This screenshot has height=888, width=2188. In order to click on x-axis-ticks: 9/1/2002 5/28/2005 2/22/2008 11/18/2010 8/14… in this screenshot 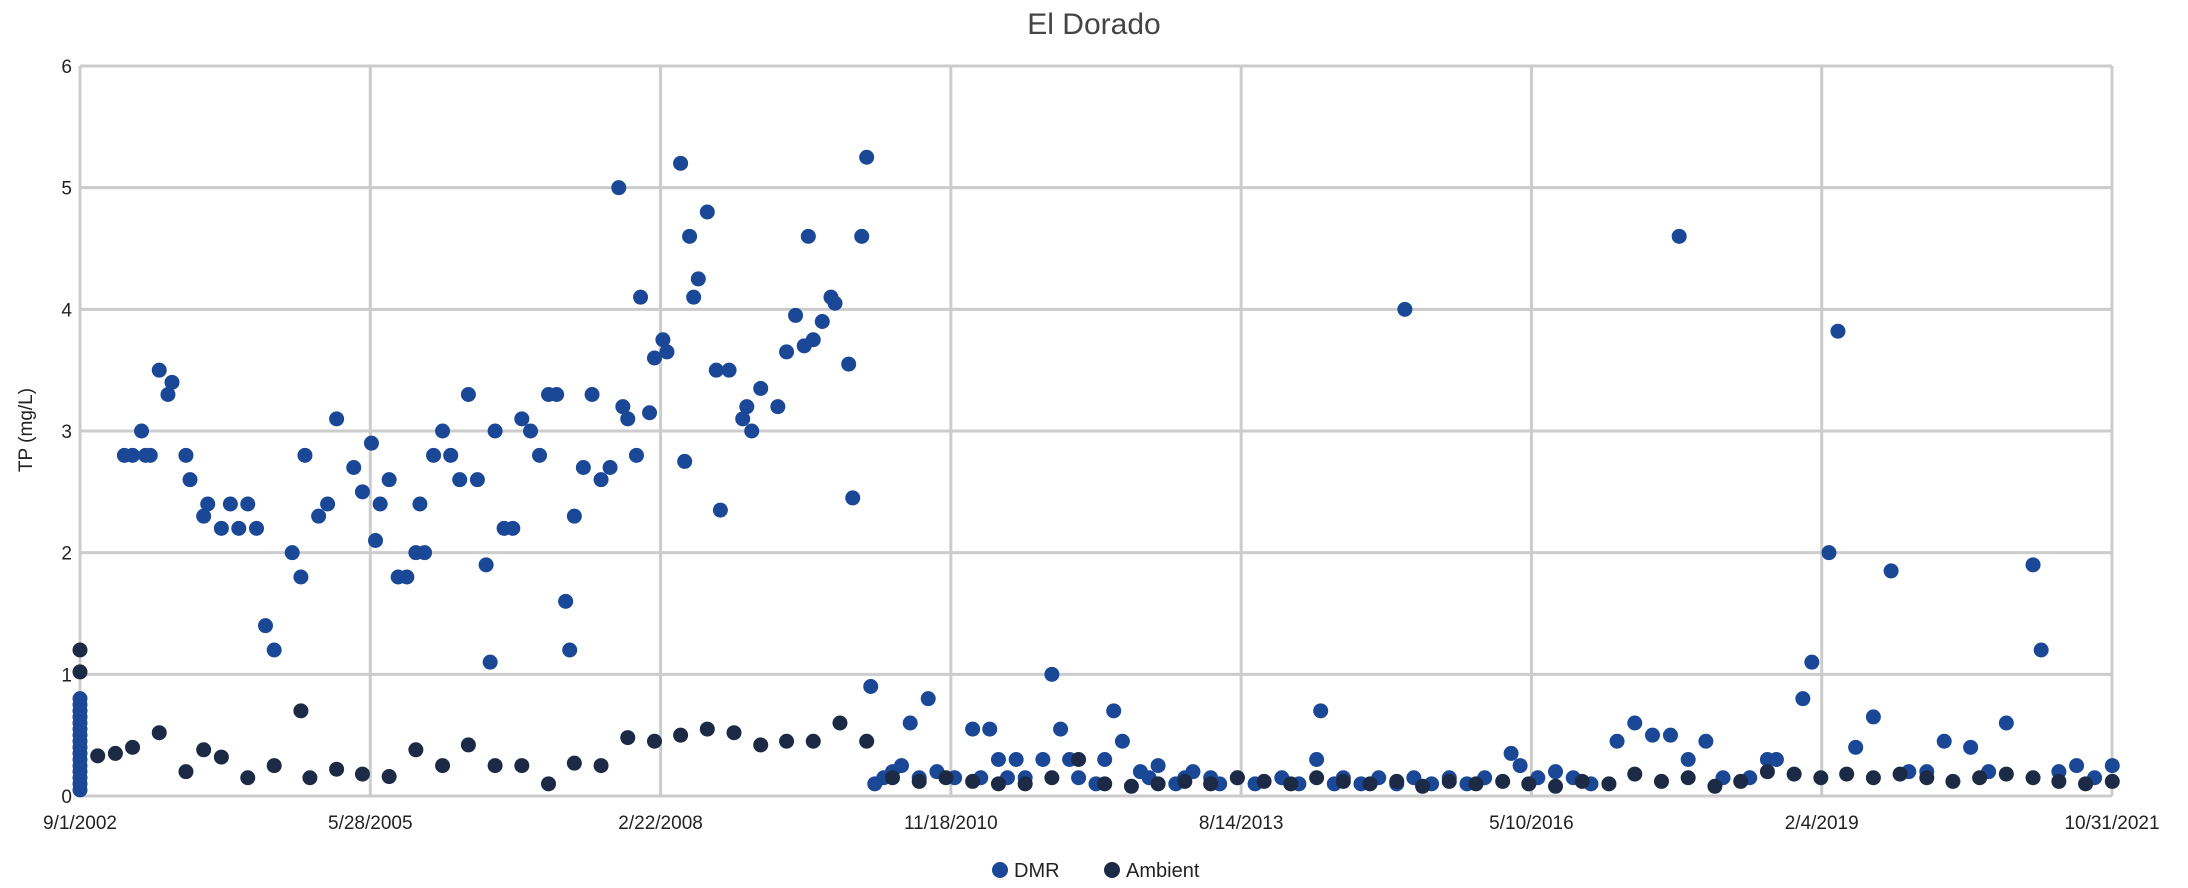, I will do `click(1101, 823)`.